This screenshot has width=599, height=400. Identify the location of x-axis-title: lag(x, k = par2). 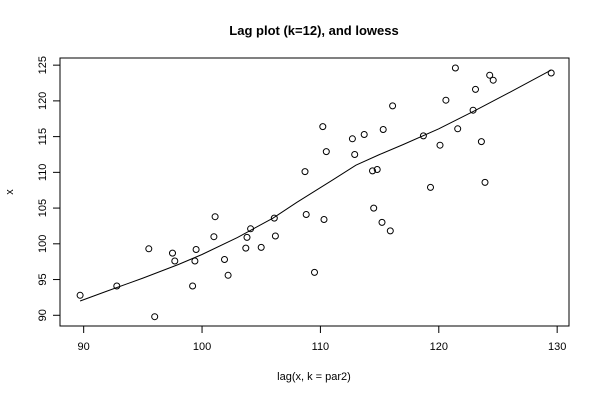
(314, 377).